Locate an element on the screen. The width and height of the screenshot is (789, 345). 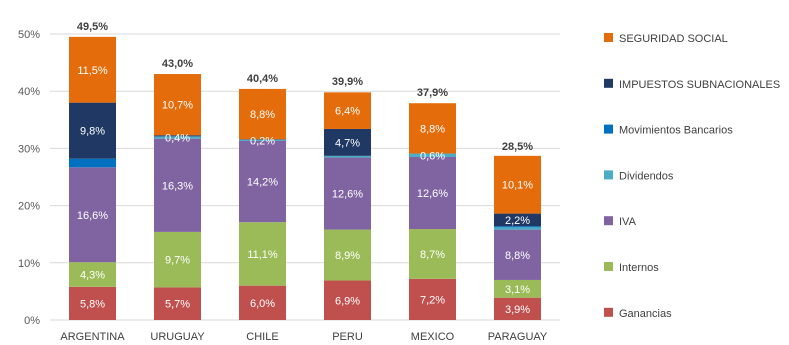
segment-value-label: 16,6% is located at coordinates (92, 216).